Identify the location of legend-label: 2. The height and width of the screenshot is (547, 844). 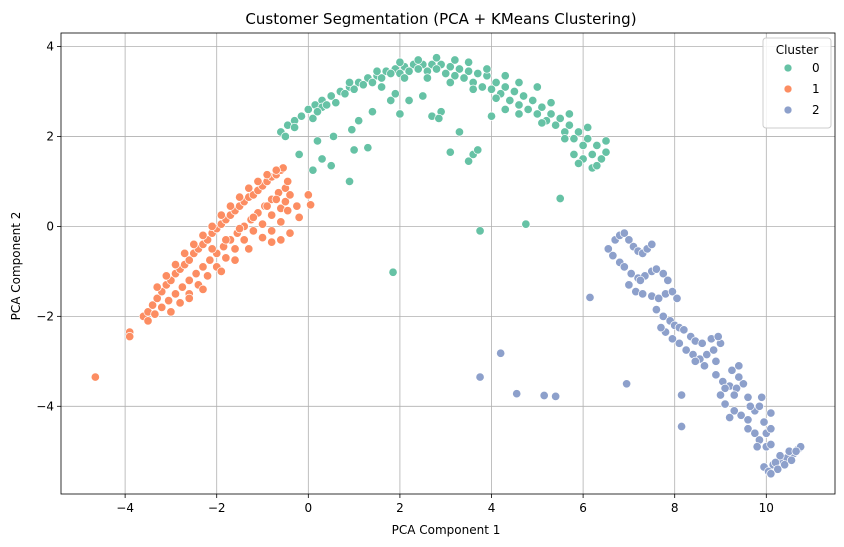
(816, 110).